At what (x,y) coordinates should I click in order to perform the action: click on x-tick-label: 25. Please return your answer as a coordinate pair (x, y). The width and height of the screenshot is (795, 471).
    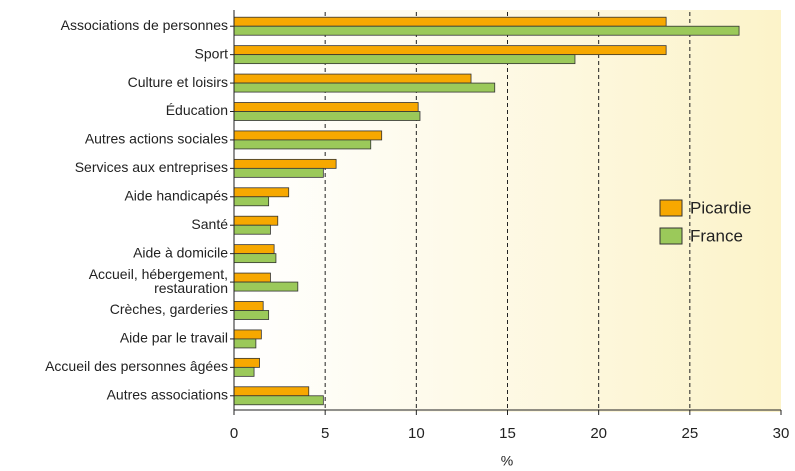
    Looking at the image, I should click on (689, 433).